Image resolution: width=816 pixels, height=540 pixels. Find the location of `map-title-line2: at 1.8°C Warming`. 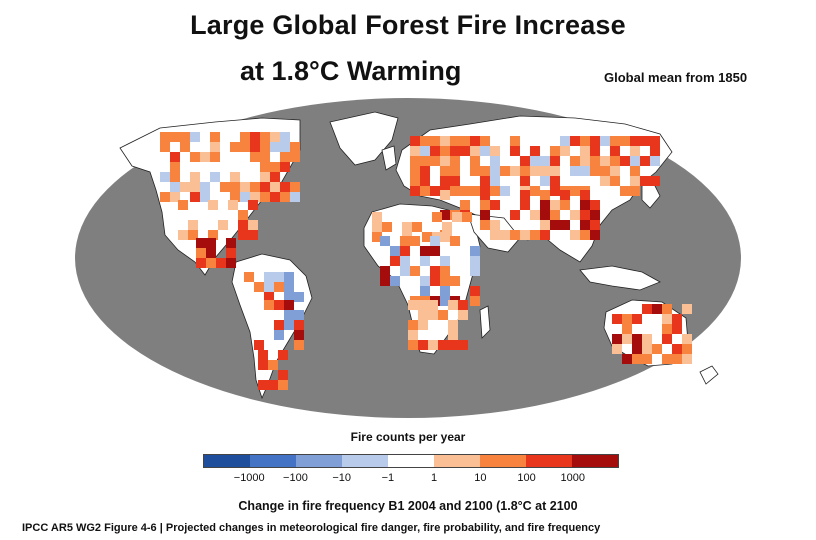

map-title-line2: at 1.8°C Warming is located at coordinates (351, 71).